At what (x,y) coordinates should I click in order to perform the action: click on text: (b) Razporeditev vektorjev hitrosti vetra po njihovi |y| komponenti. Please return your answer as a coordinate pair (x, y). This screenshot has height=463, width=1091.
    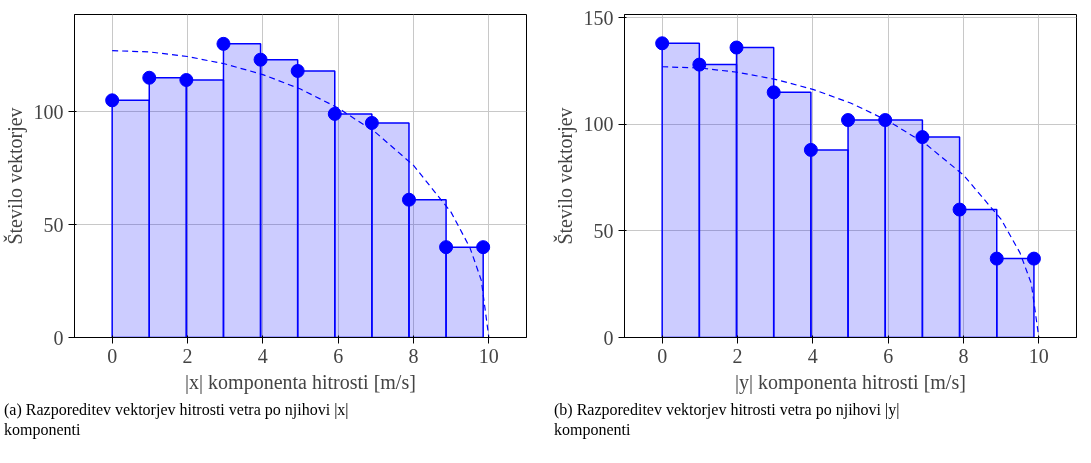
    Looking at the image, I should click on (727, 420).